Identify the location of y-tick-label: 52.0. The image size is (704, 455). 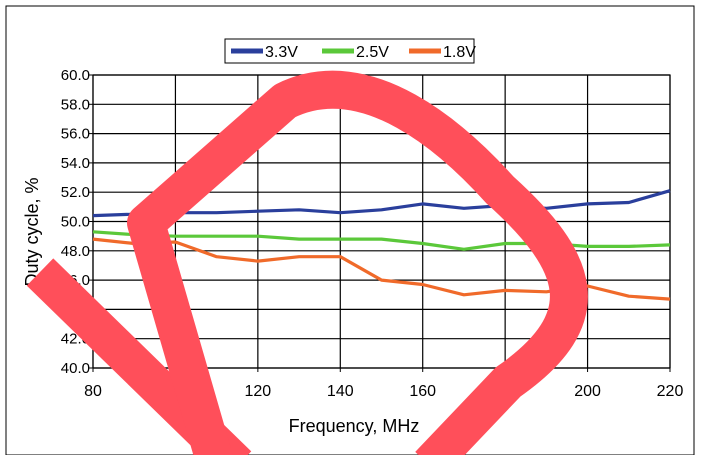
(75, 192).